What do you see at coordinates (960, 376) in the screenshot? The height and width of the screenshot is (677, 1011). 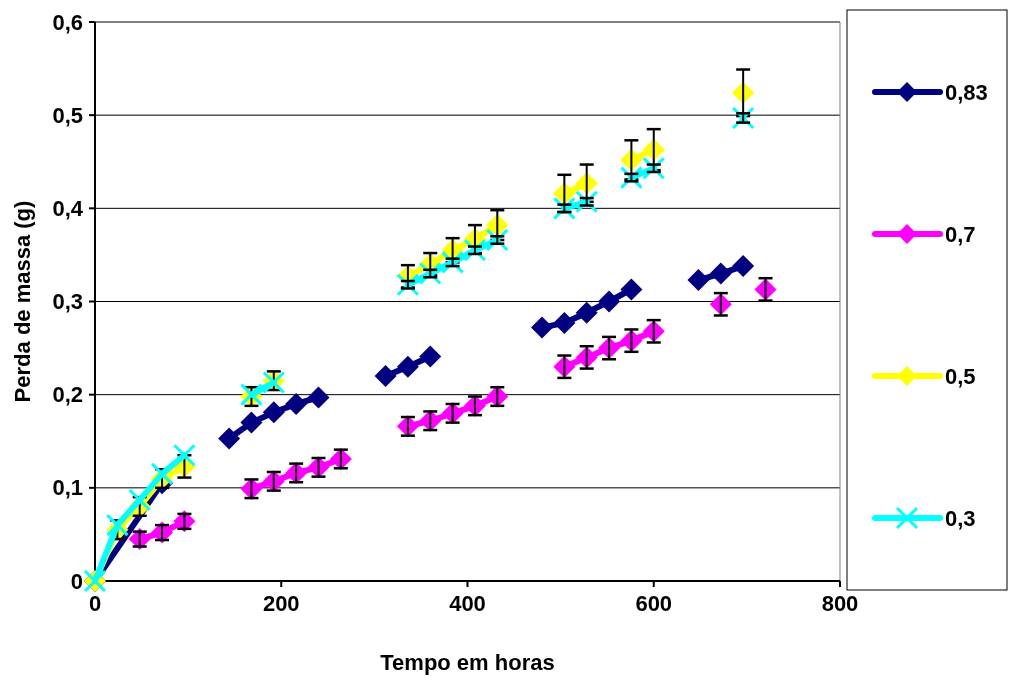 I see `legend-label: 0,5` at bounding box center [960, 376].